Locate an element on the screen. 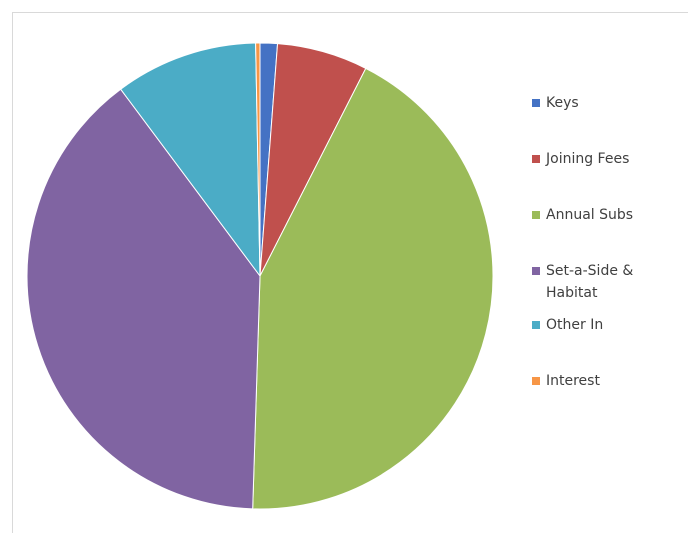 The image size is (688, 533). legend-label-set-a-side-habitat: Set-a-Side & Habitat is located at coordinates (590, 282).